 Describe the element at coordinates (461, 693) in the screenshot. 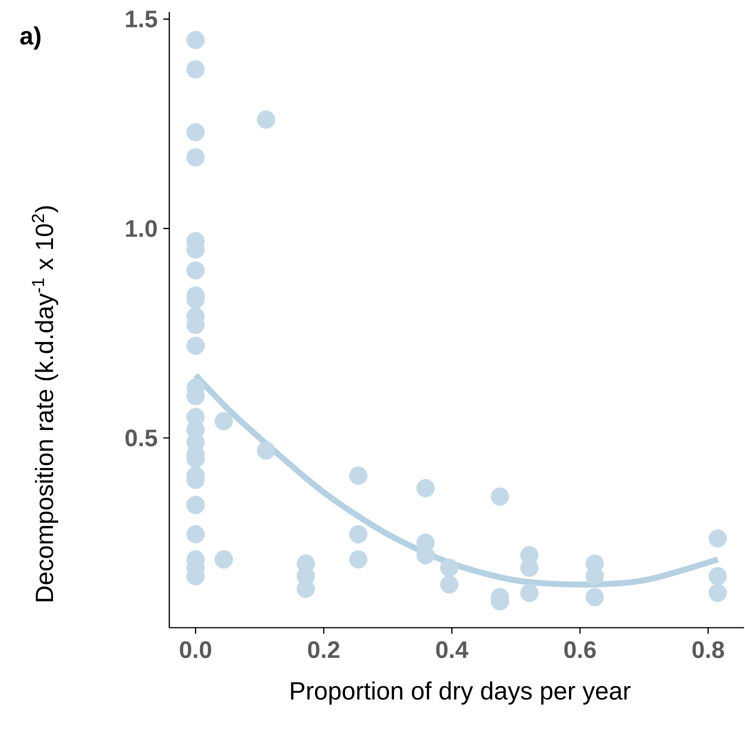

I see `x-axis-title: Proportion of dry days per year` at that location.